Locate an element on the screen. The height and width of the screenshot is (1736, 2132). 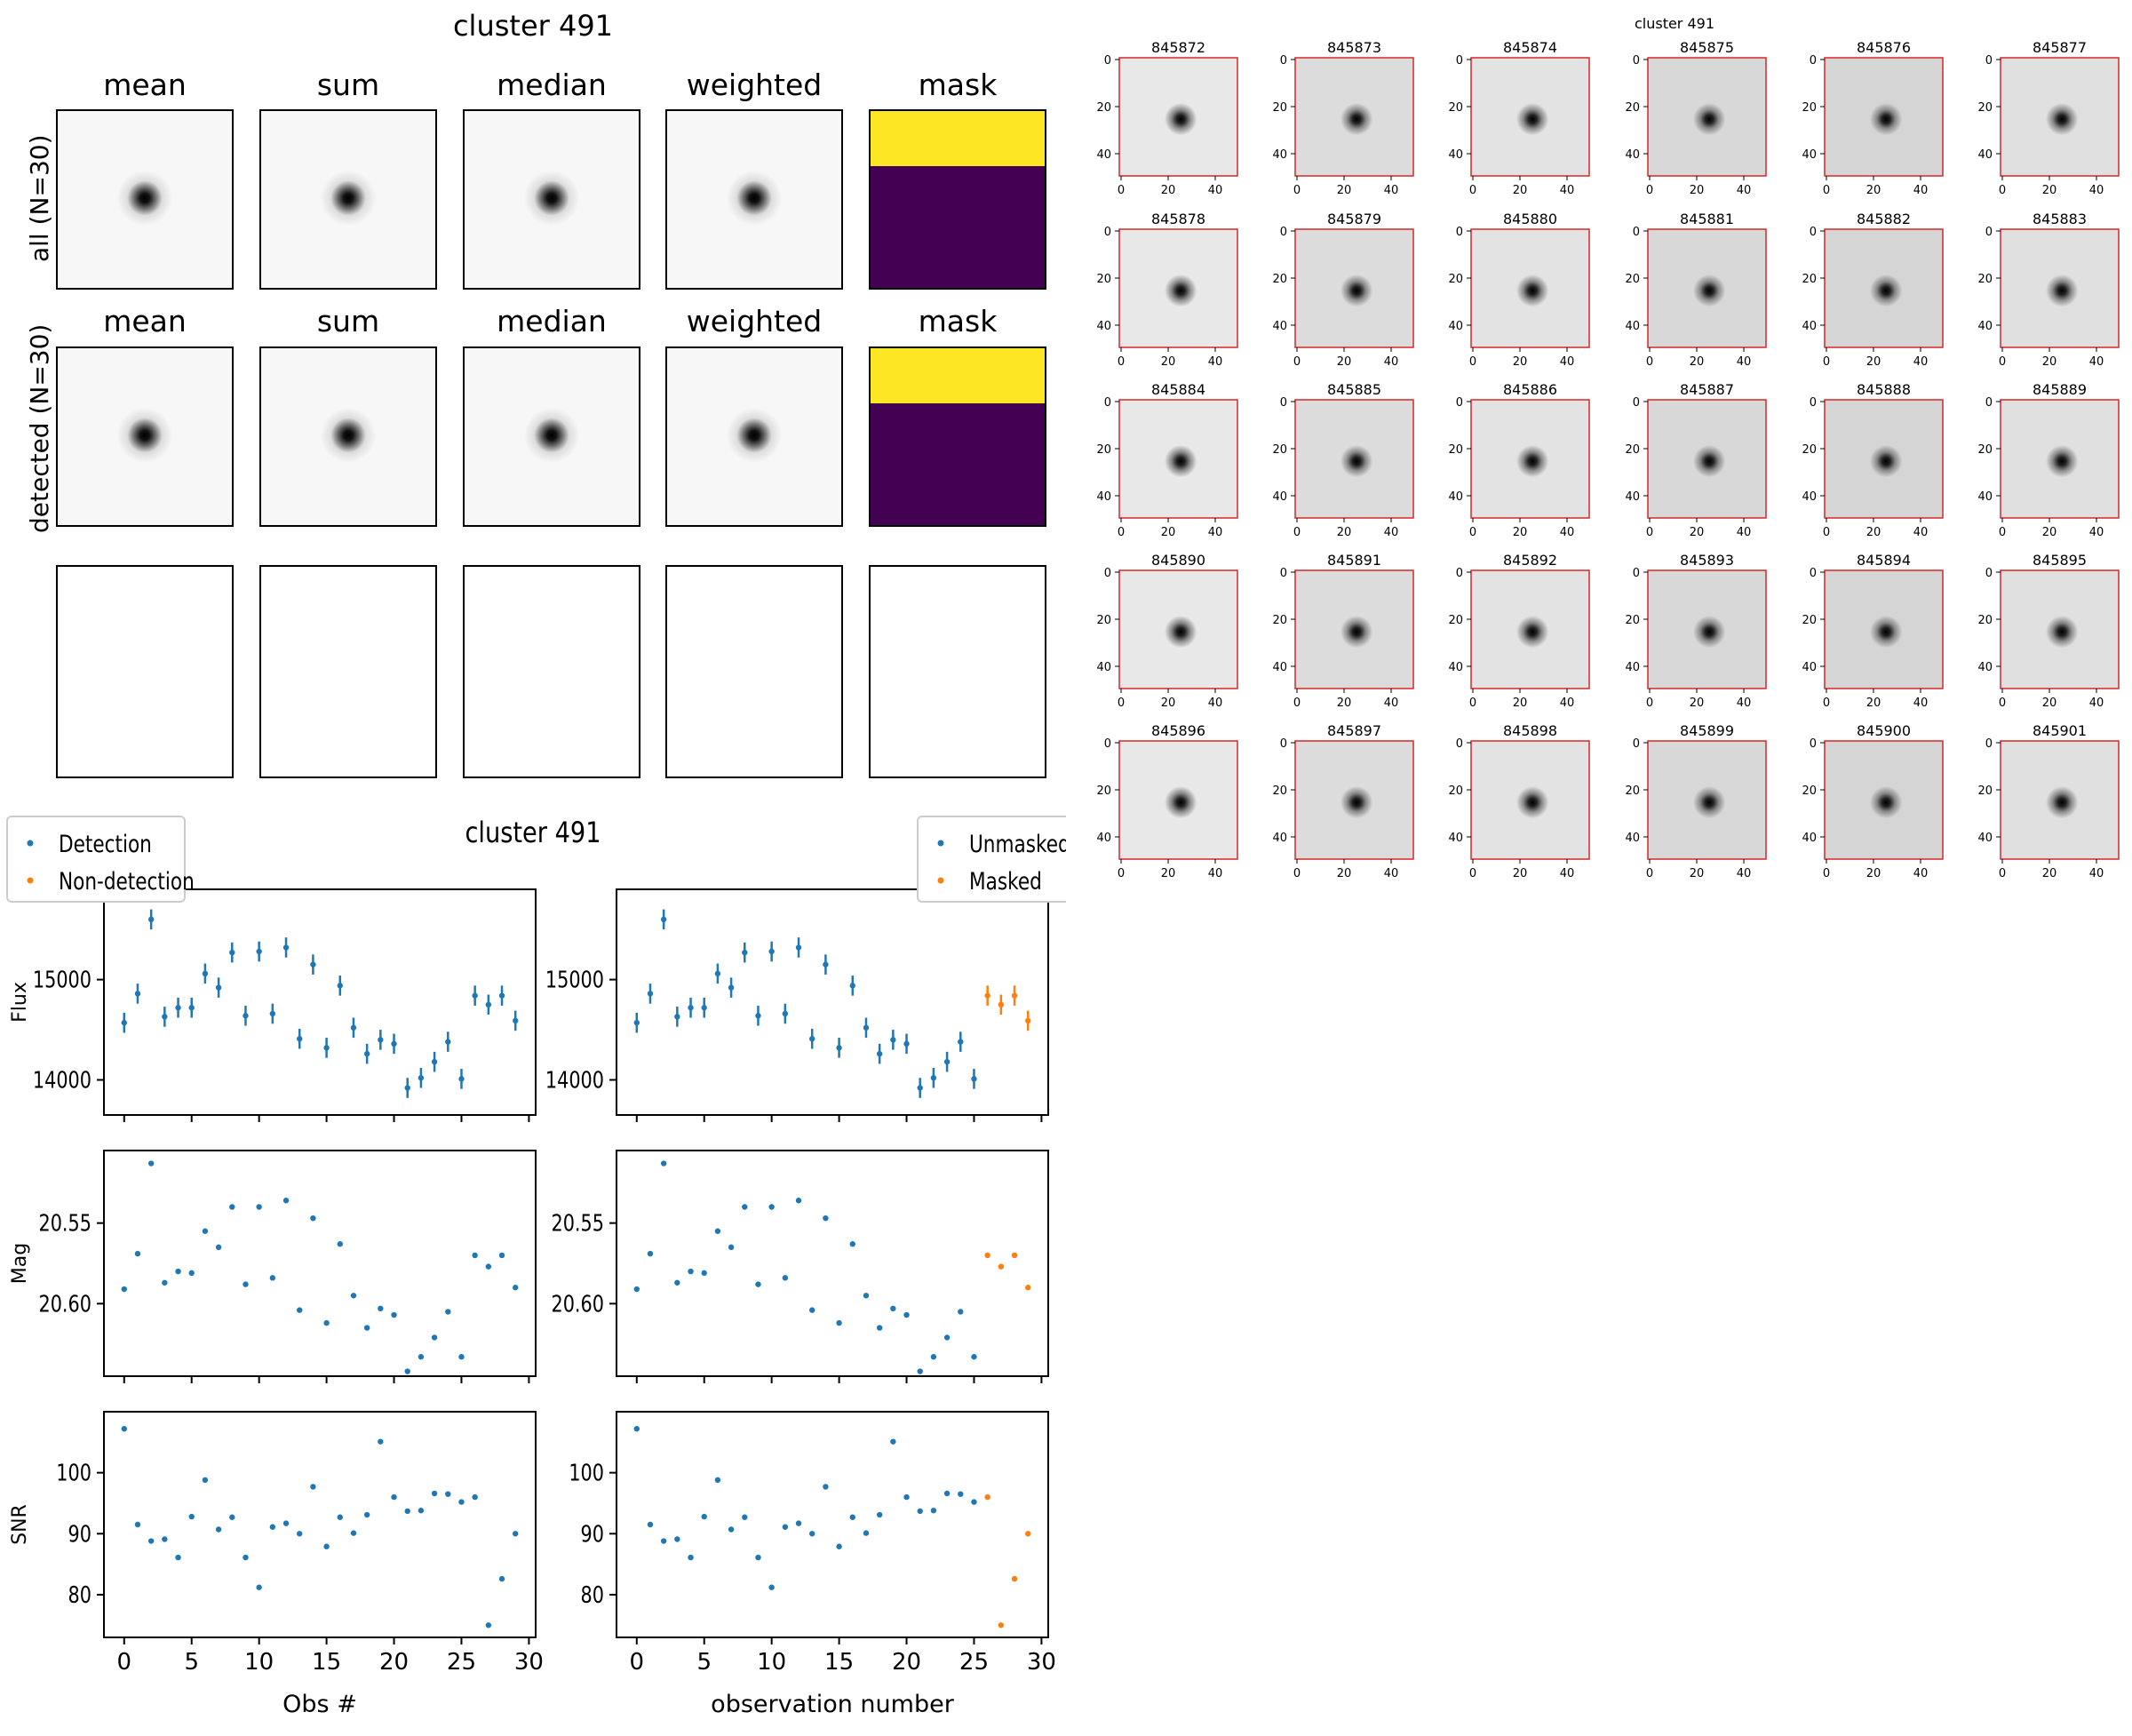
y-tick-label: 100 is located at coordinates (586, 1472).